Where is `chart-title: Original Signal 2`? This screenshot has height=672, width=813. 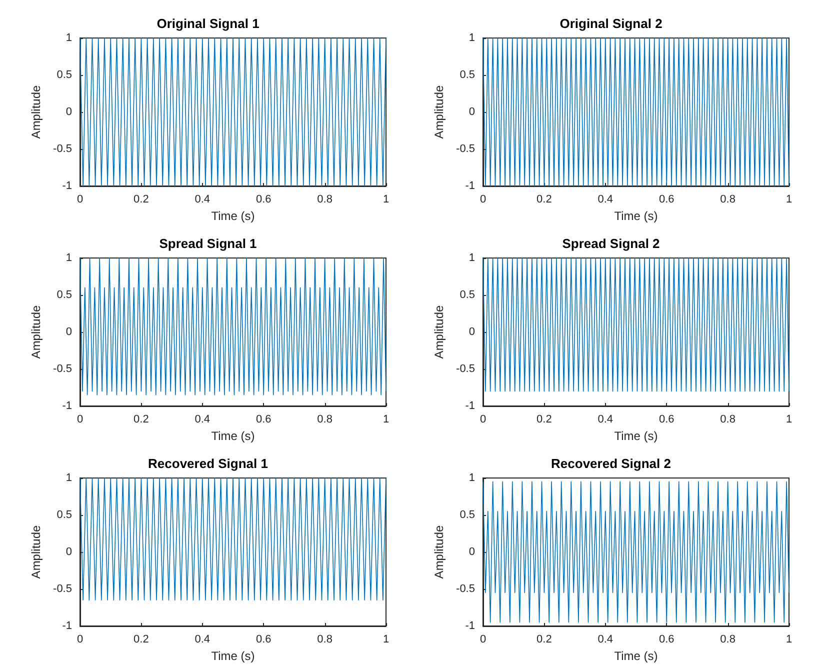 chart-title: Original Signal 2 is located at coordinates (611, 23).